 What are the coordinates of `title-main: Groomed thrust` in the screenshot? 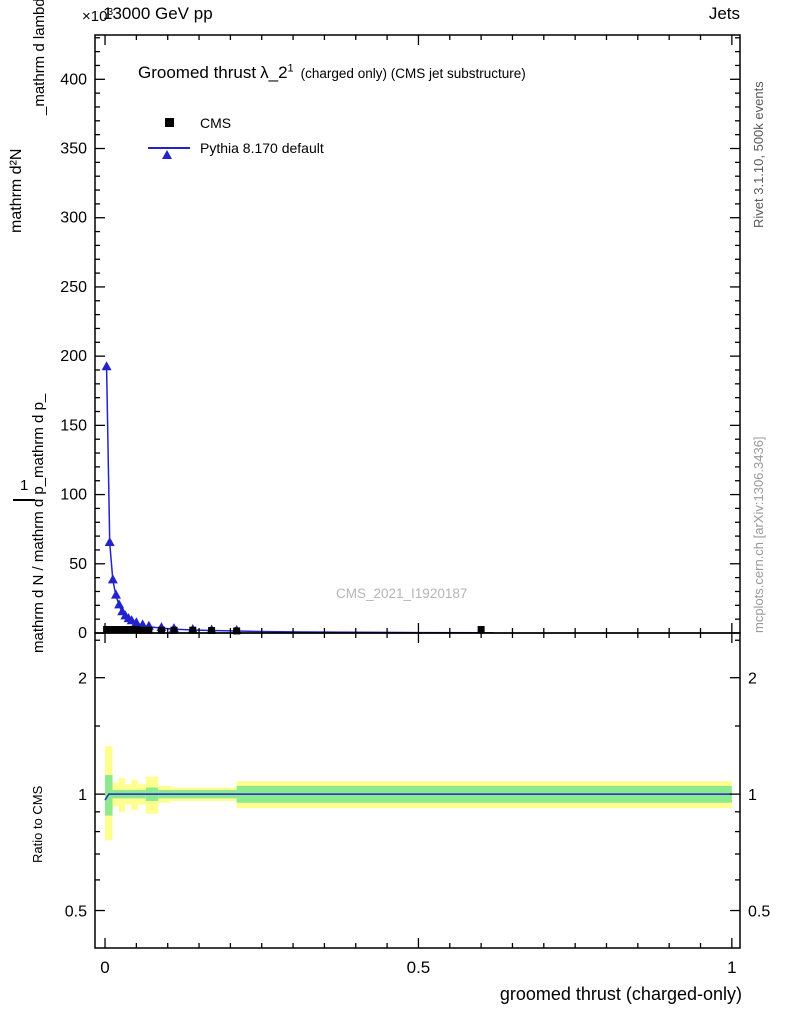 It's located at (197, 72).